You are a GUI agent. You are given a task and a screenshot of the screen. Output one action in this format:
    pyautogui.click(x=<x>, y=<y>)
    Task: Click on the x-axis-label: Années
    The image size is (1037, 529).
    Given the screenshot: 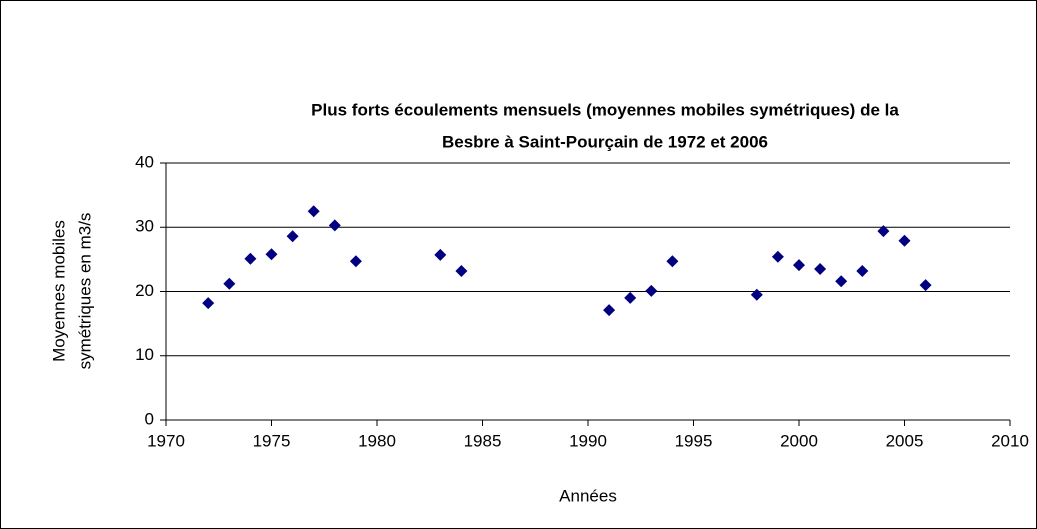 What is the action you would take?
    pyautogui.click(x=588, y=495)
    